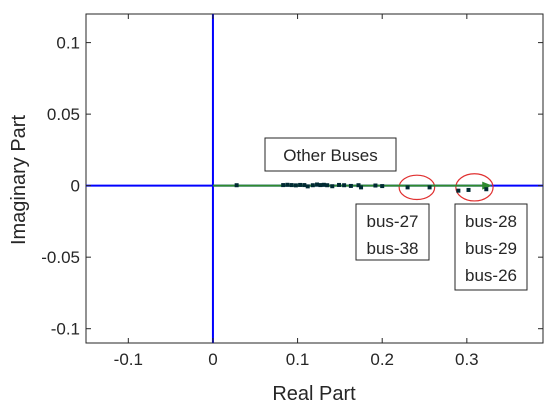 The width and height of the screenshot is (550, 409). I want to click on y-tick-label: -0.1, so click(65, 329).